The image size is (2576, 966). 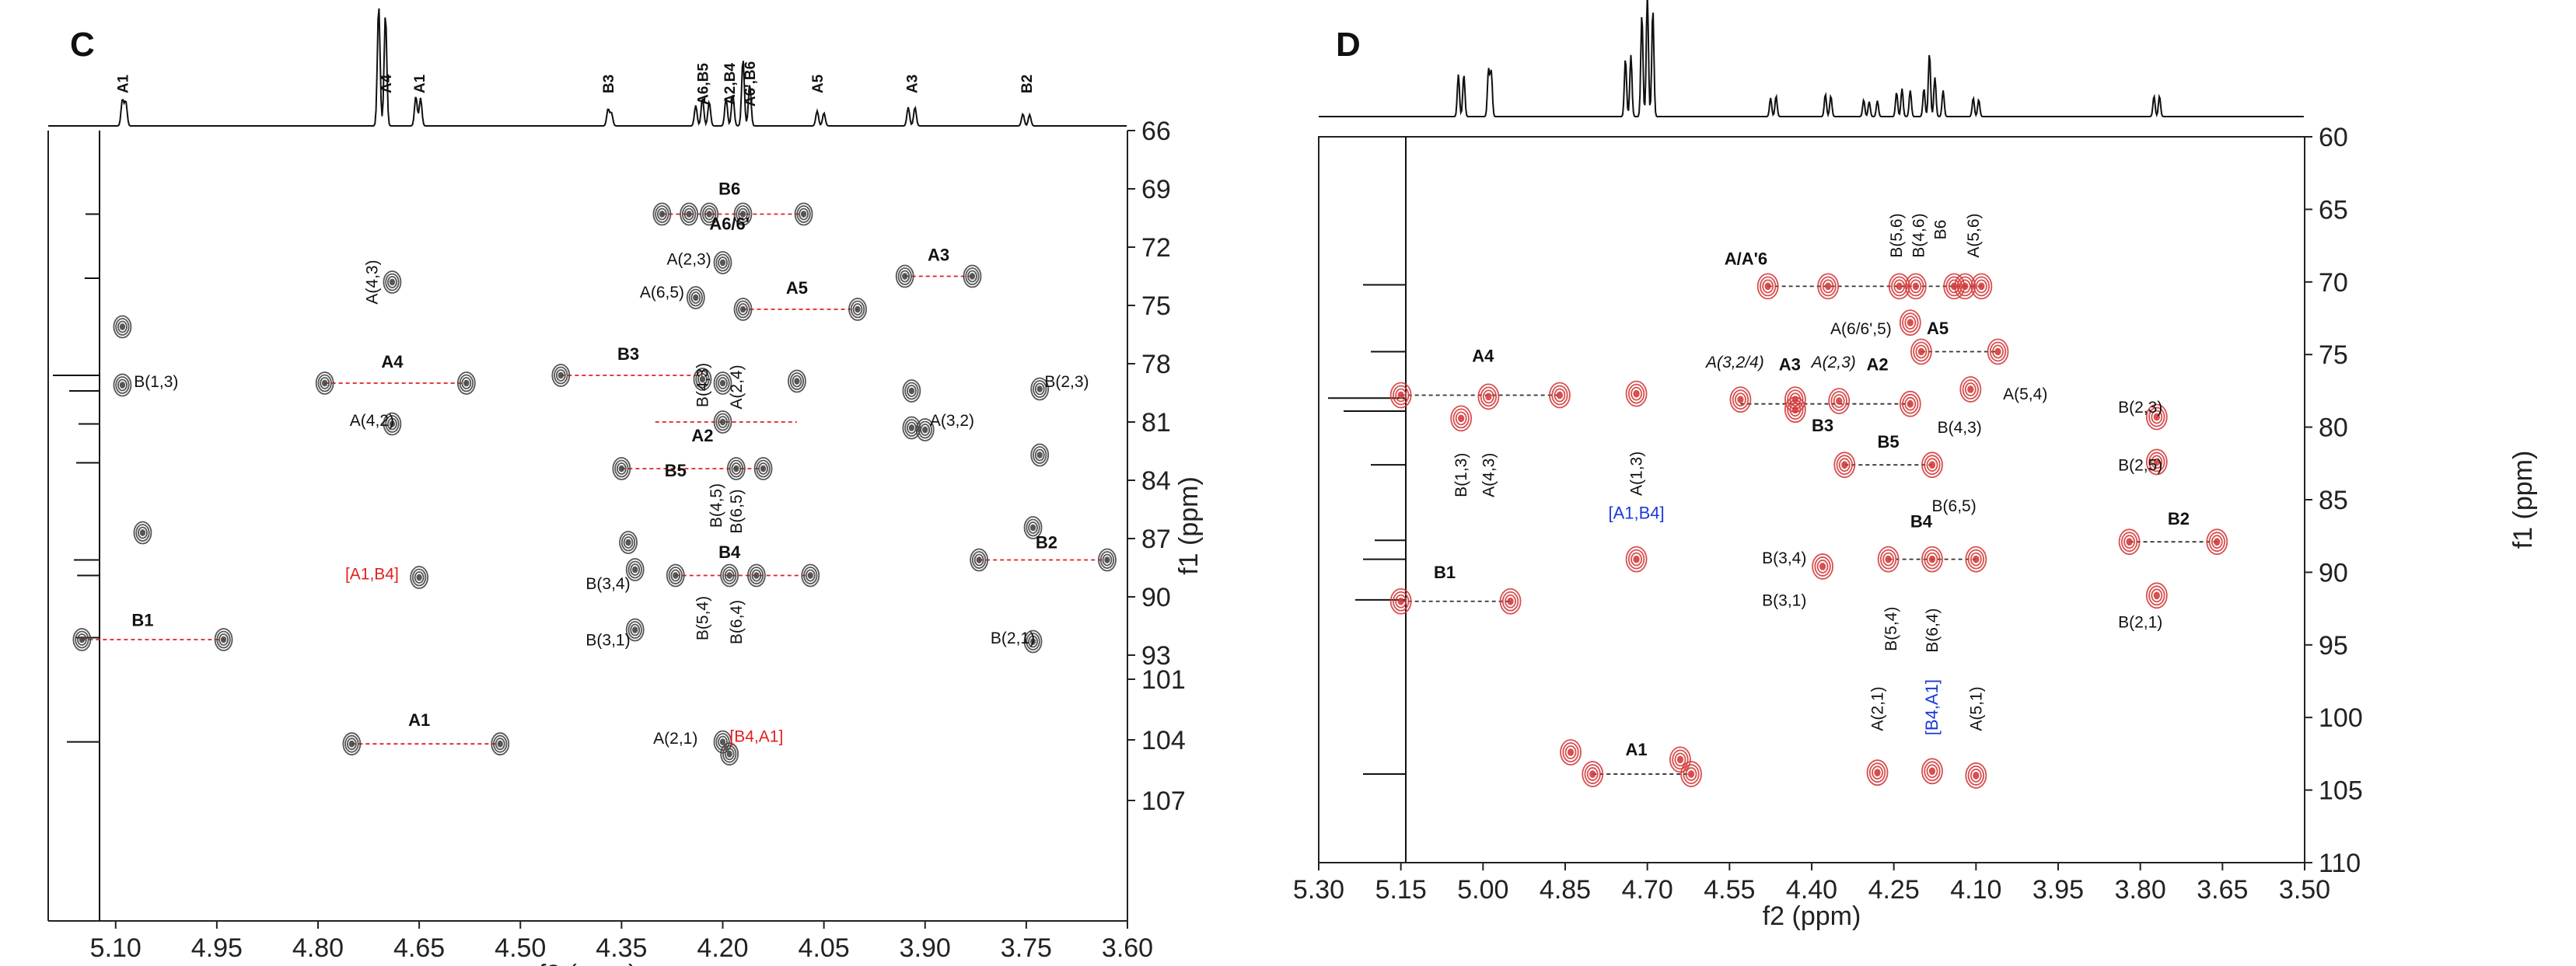 What do you see at coordinates (2304, 890) in the screenshot?
I see `x-tick-label: 3.50` at bounding box center [2304, 890].